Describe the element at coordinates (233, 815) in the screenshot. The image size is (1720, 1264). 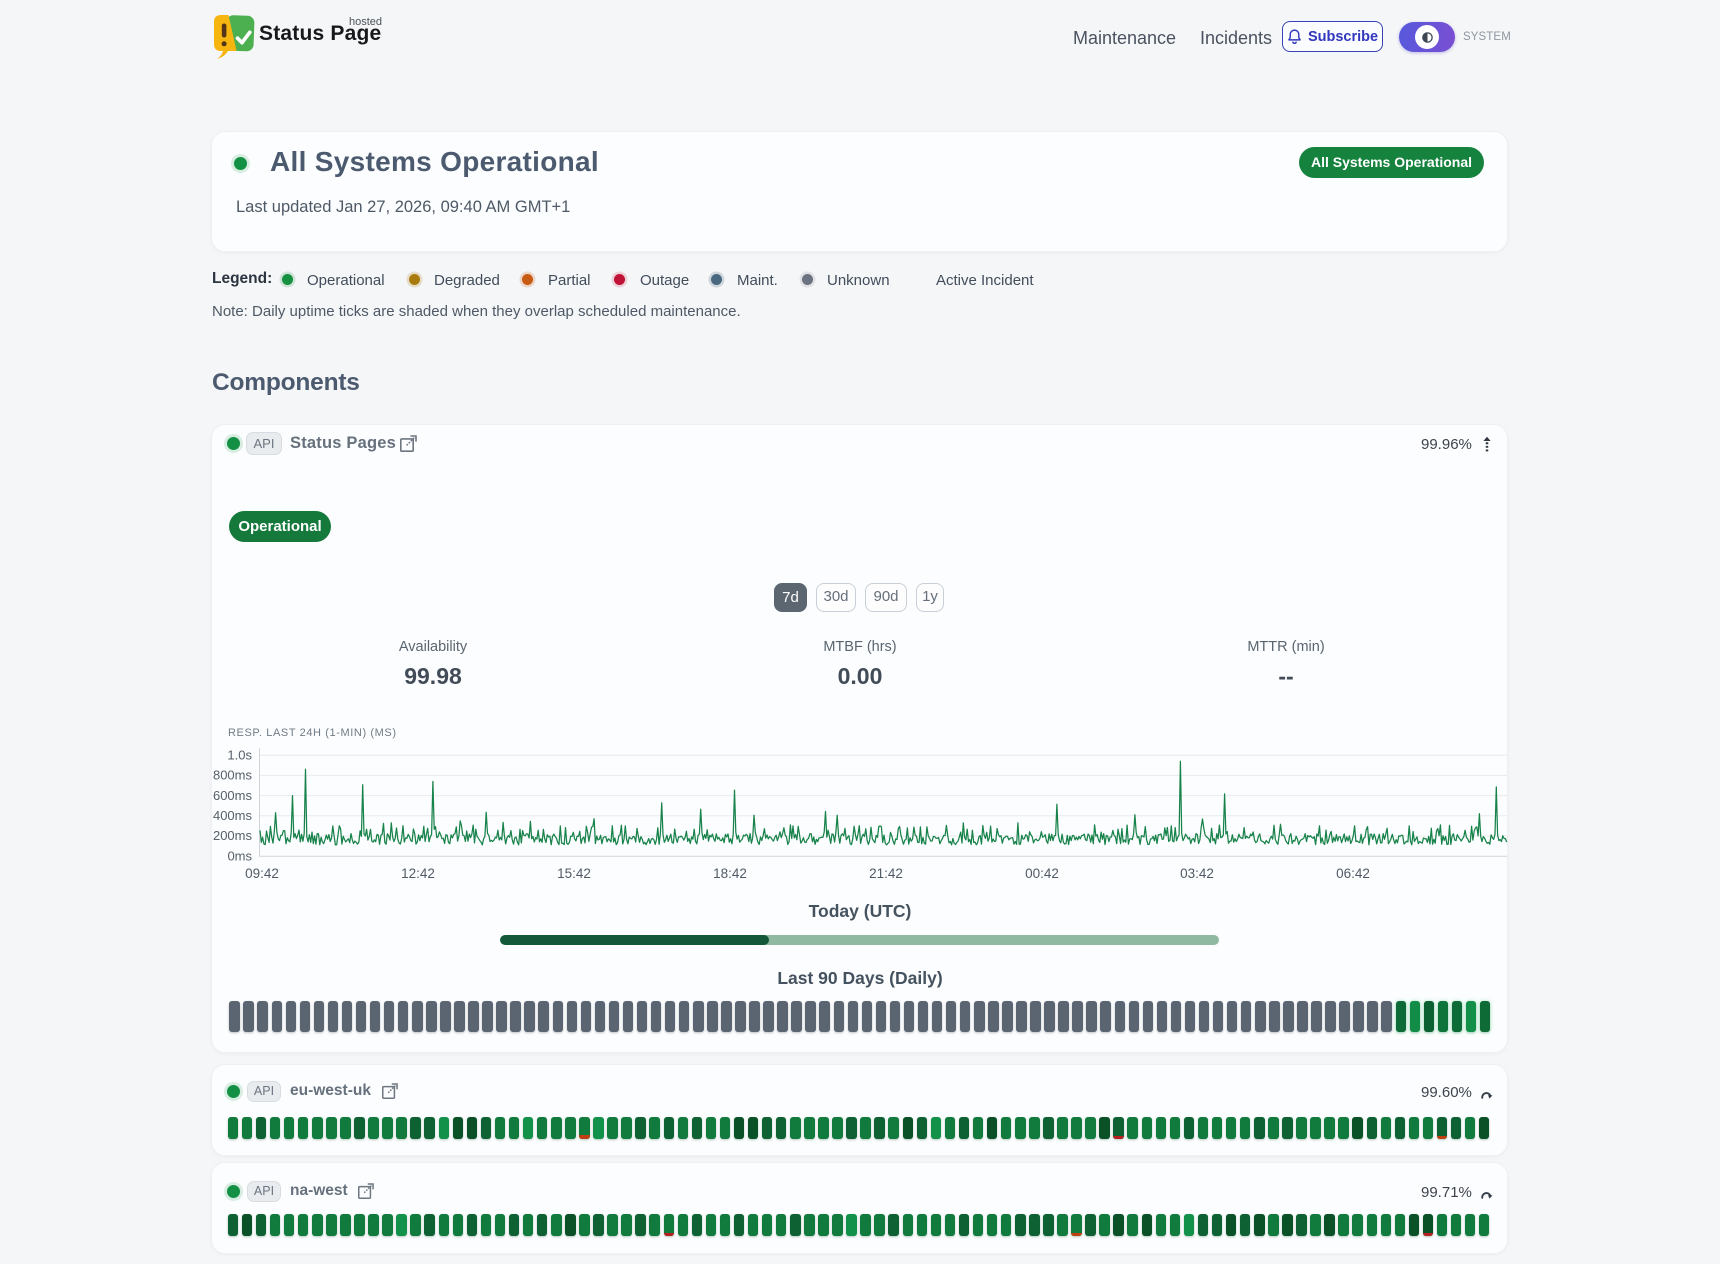
I see `svg-text: 400ms` at that location.